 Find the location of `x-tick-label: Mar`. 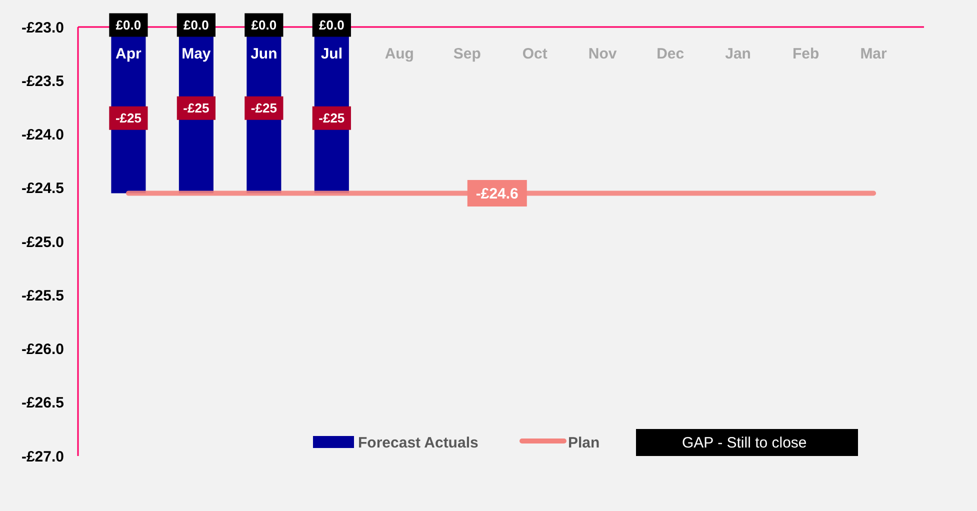

x-tick-label: Mar is located at coordinates (874, 53).